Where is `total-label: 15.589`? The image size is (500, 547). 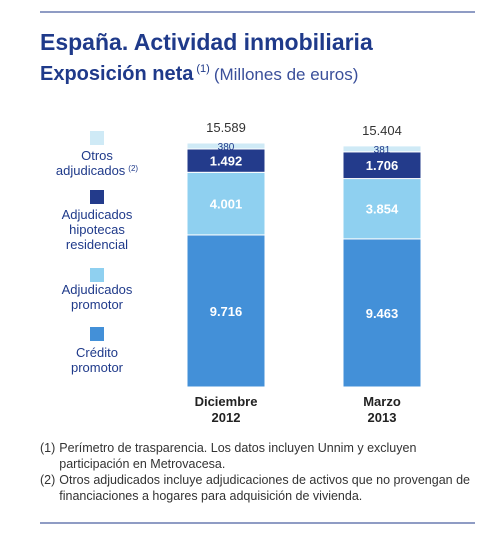 total-label: 15.589 is located at coordinates (226, 127).